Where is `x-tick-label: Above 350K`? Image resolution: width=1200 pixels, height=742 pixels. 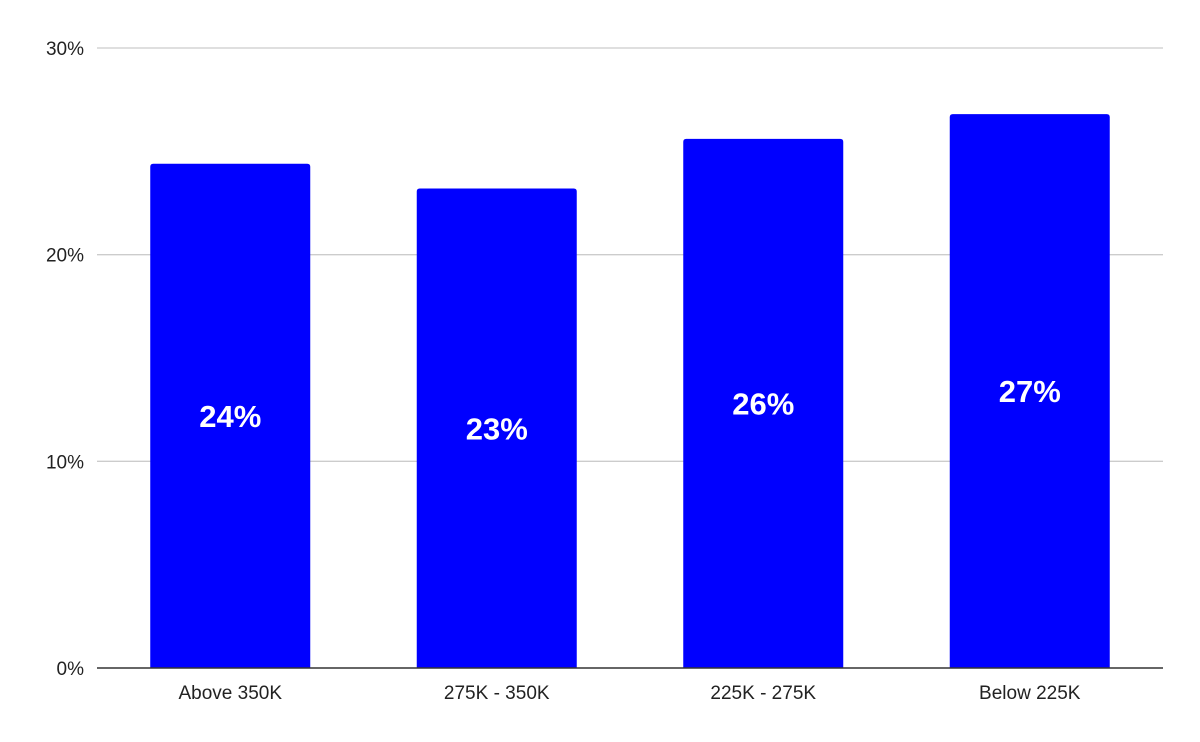 x-tick-label: Above 350K is located at coordinates (230, 693).